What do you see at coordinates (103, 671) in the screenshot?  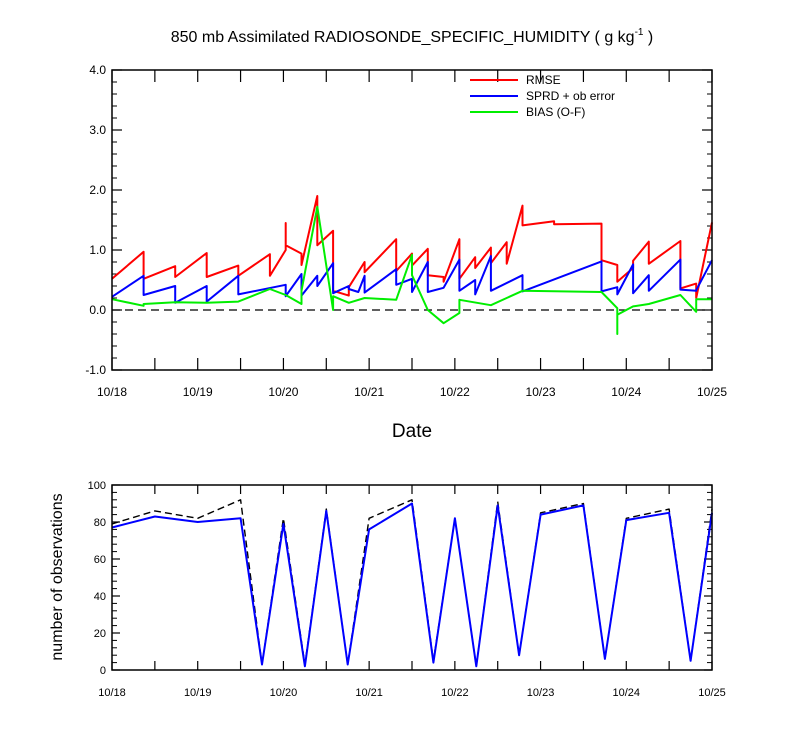 I see `y-tick-label: 0` at bounding box center [103, 671].